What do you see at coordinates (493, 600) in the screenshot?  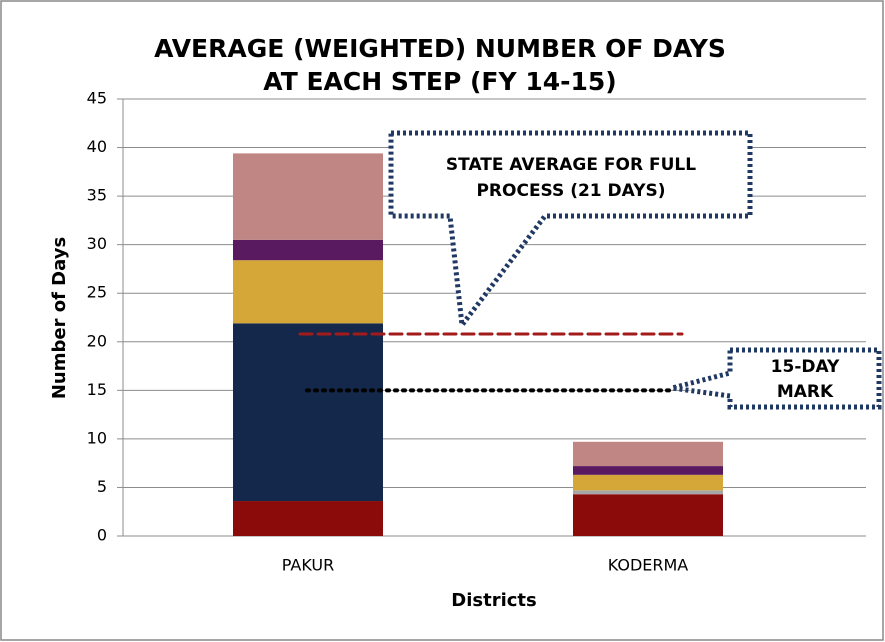 I see `x-axis-label: Districts` at bounding box center [493, 600].